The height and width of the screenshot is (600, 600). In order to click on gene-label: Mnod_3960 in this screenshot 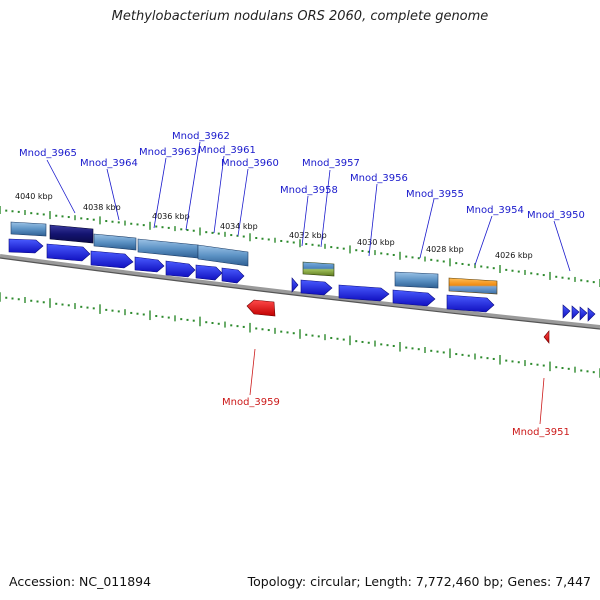, I will do `click(250, 163)`.